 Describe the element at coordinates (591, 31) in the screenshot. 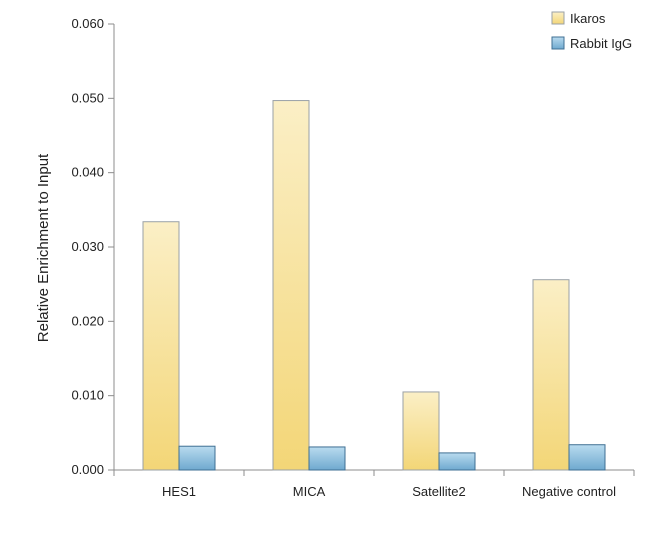

I see `legend: Ikaros Rabbit IgG` at that location.